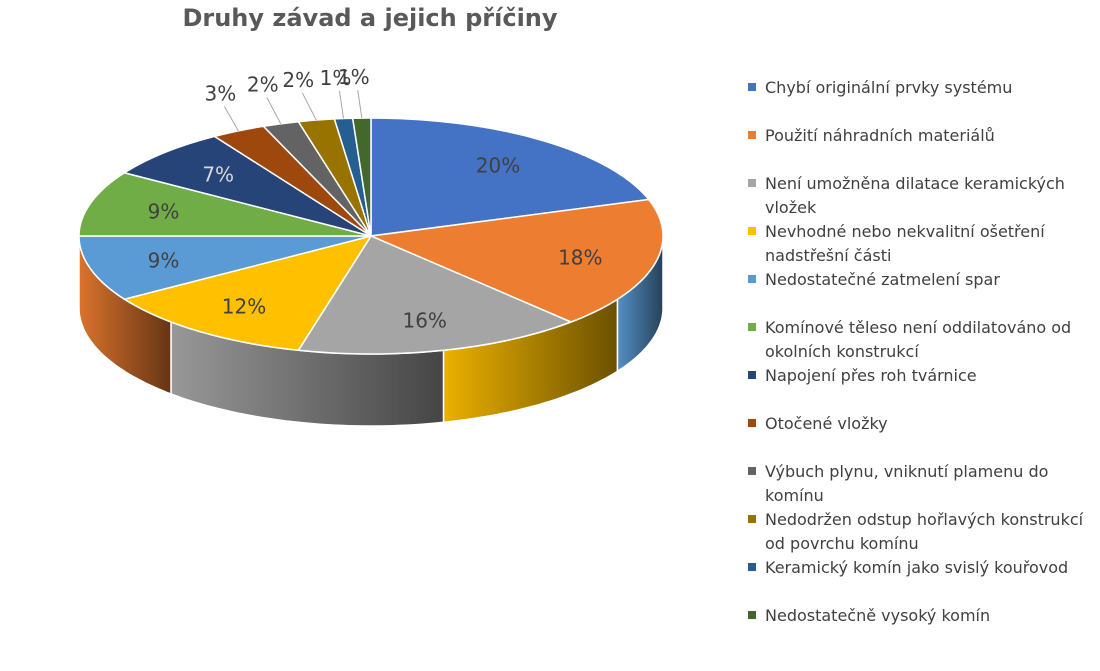 The image size is (1100, 671). I want to click on data-label-9: 2%, so click(298, 80).